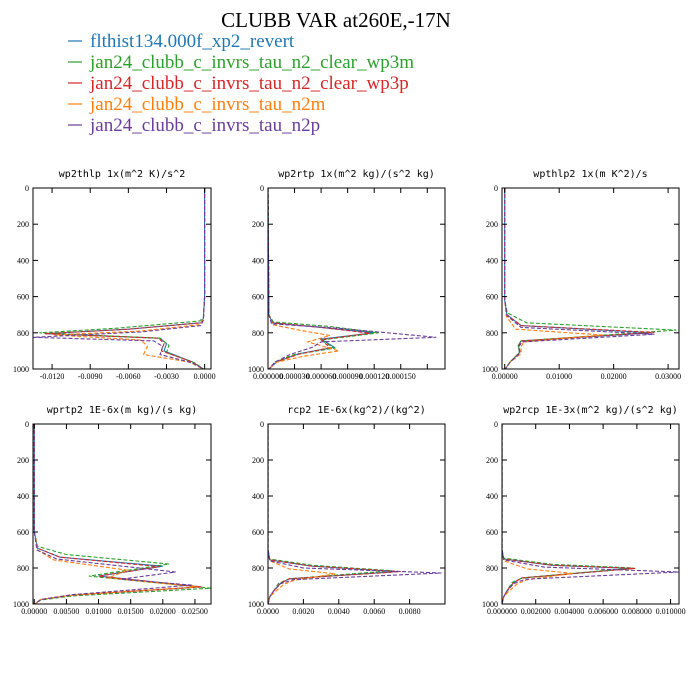  I want to click on panel-title-5: rcp2 1E-6x(kg^2)/(kg^2), so click(356, 410).